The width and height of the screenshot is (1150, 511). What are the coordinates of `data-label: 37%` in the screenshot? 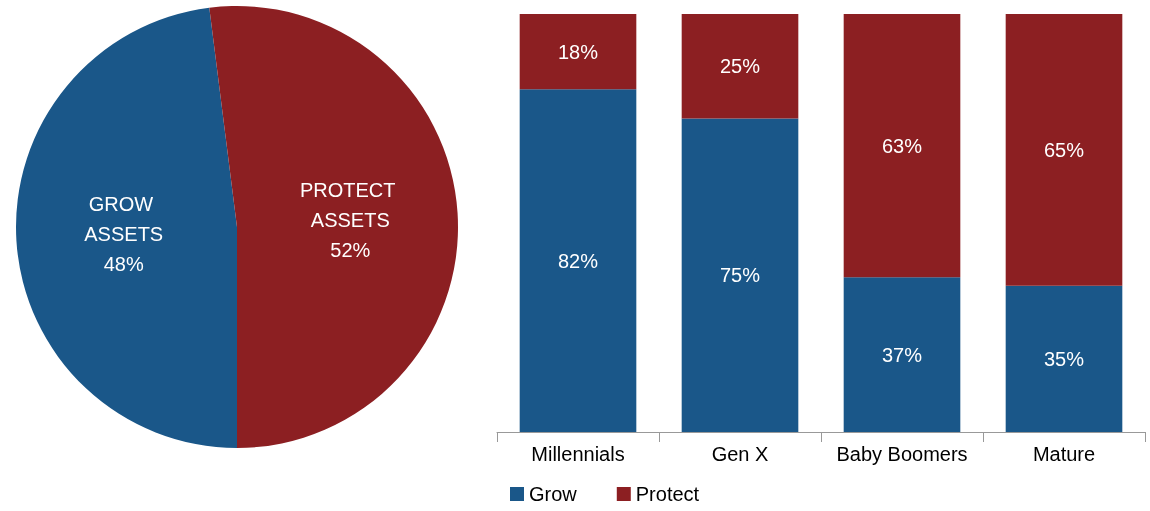 It's located at (902, 354).